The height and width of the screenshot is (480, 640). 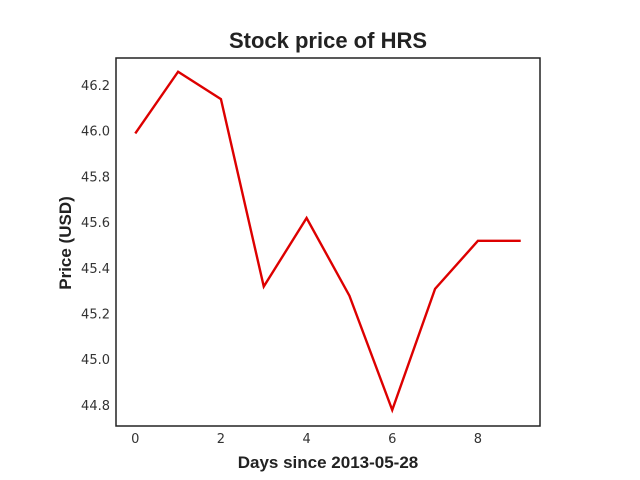 What do you see at coordinates (95, 269) in the screenshot?
I see `y-tick-label: 45.4` at bounding box center [95, 269].